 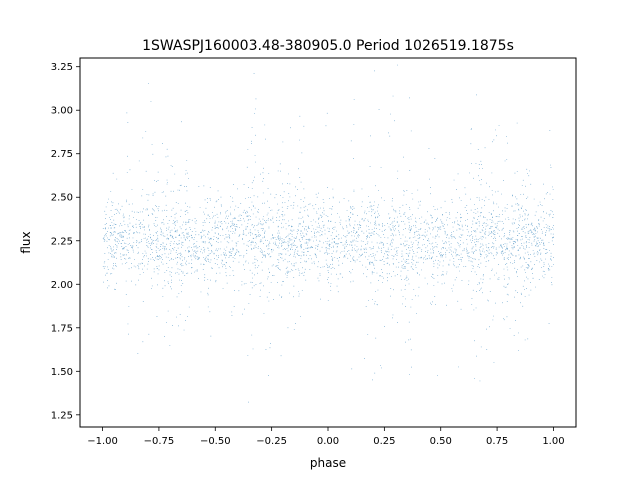 What do you see at coordinates (497, 441) in the screenshot?
I see `x-tick-label: 0.75` at bounding box center [497, 441].